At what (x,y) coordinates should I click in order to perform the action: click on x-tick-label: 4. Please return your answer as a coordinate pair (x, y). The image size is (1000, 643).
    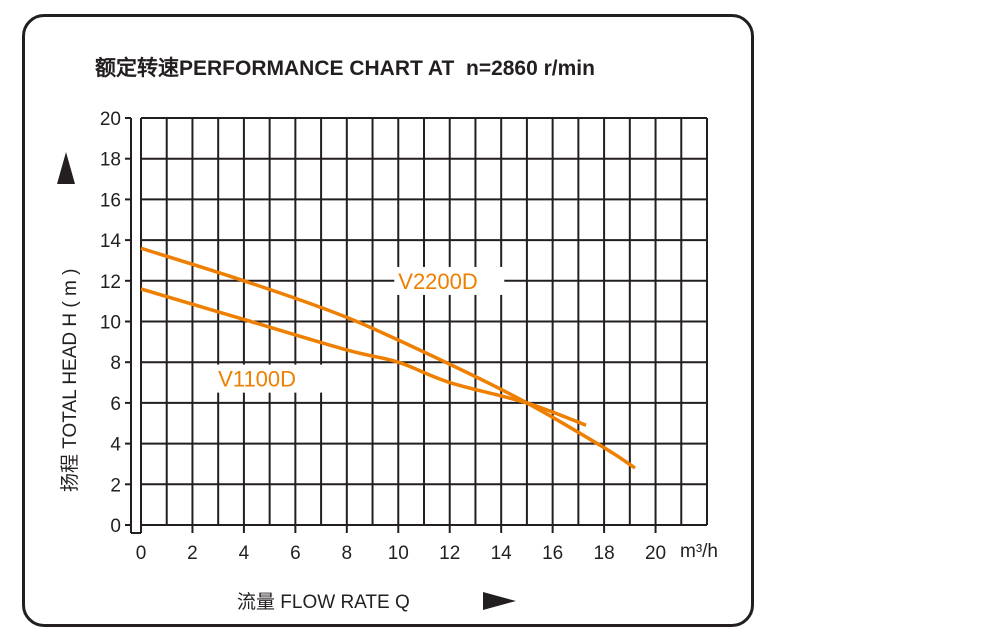
    Looking at the image, I should click on (244, 553).